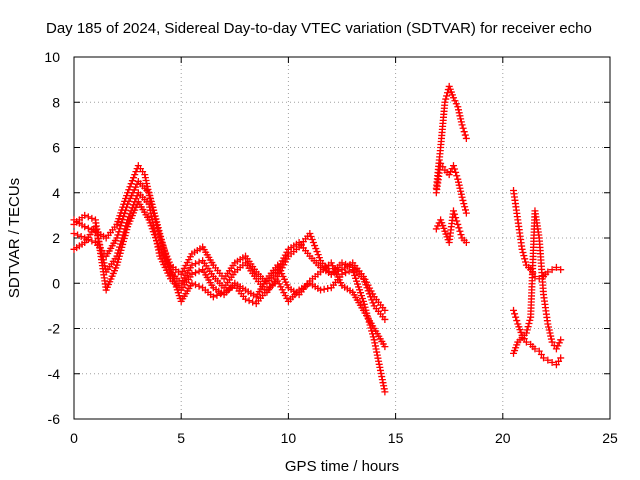 The image size is (640, 480). I want to click on x-tick-label: 15, so click(396, 438).